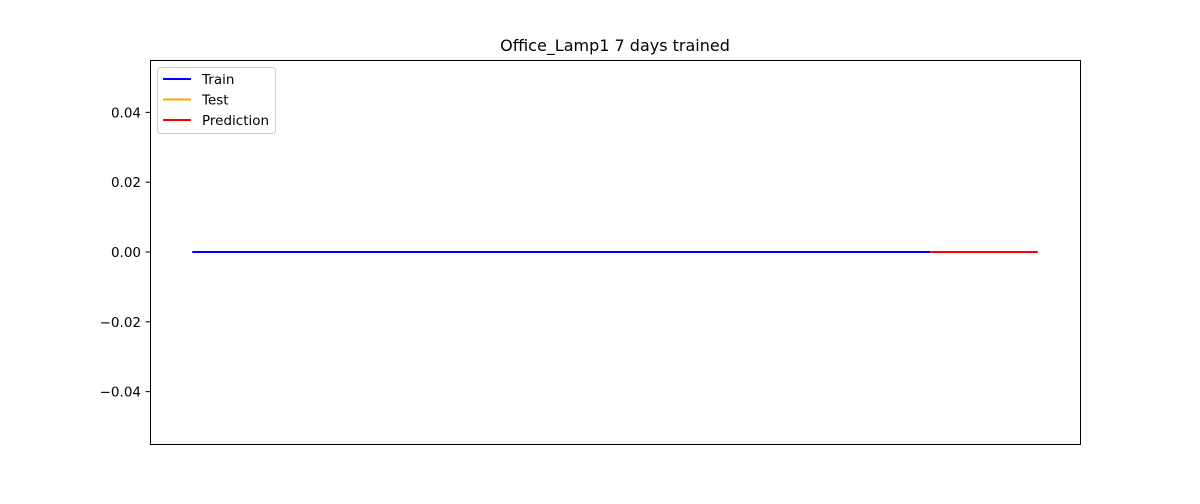 The height and width of the screenshot is (504, 1200). What do you see at coordinates (217, 80) in the screenshot?
I see `legend-label-train: Train` at bounding box center [217, 80].